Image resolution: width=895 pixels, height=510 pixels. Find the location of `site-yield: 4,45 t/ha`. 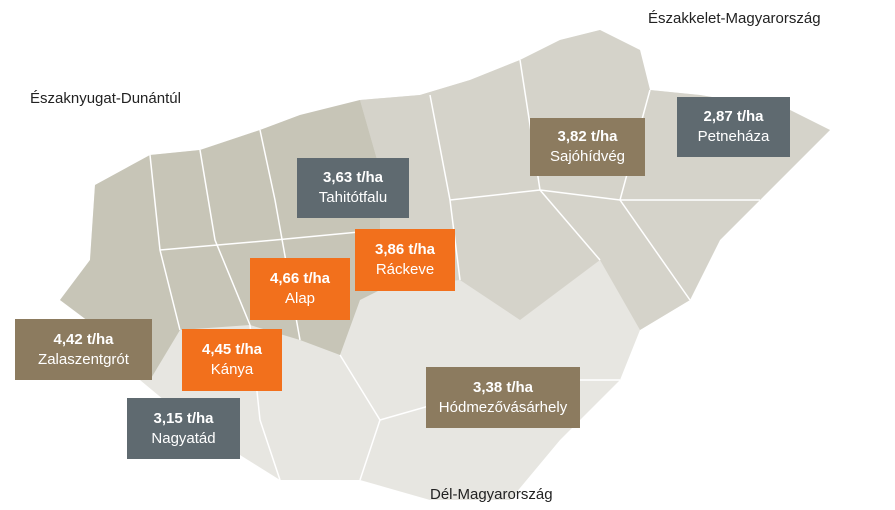

site-yield: 4,45 t/ha is located at coordinates (232, 349).